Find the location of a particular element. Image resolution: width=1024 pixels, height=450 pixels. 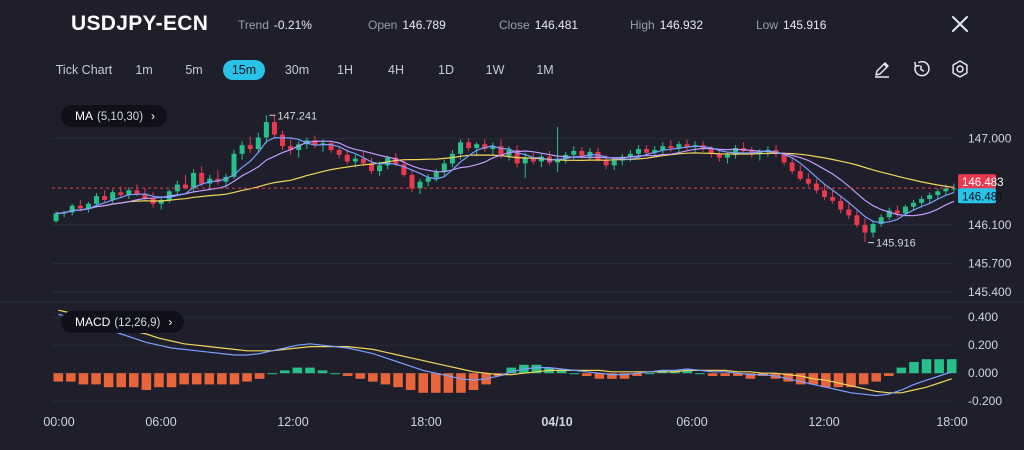

time-axis-label: 00:00 is located at coordinates (58, 422).